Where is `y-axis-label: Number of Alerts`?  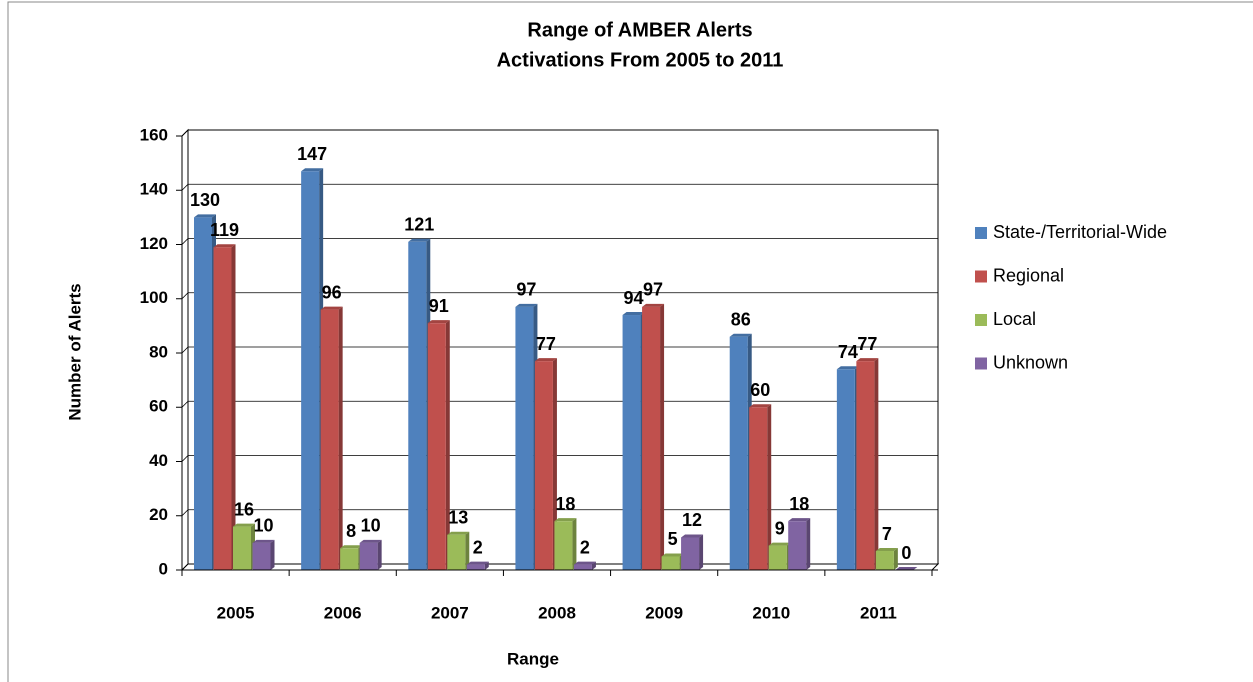
y-axis-label: Number of Alerts is located at coordinates (74, 351).